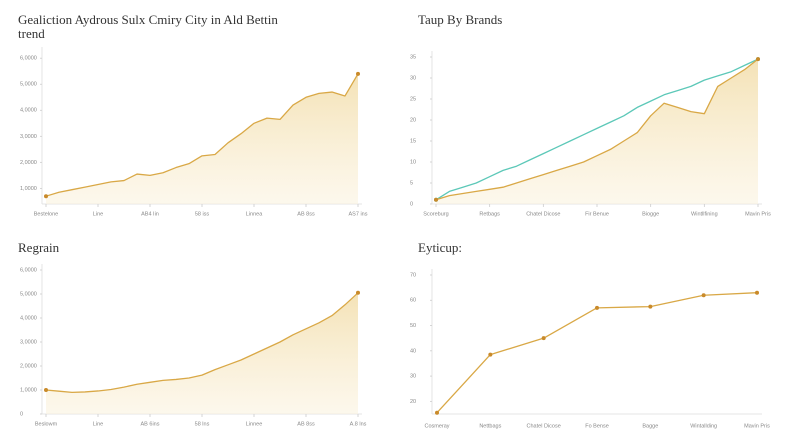  I want to click on x-tick-label: Retbags, so click(489, 214).